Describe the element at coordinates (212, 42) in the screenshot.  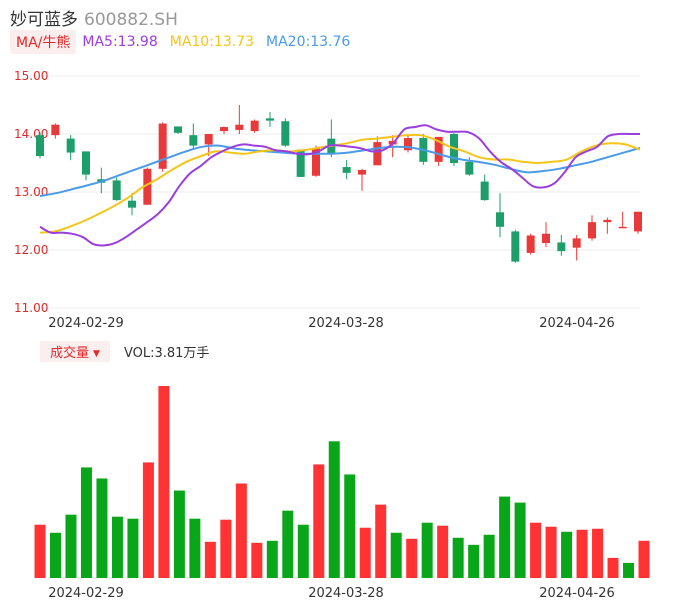
I see `ma10-legend: MA10:13.73` at that location.